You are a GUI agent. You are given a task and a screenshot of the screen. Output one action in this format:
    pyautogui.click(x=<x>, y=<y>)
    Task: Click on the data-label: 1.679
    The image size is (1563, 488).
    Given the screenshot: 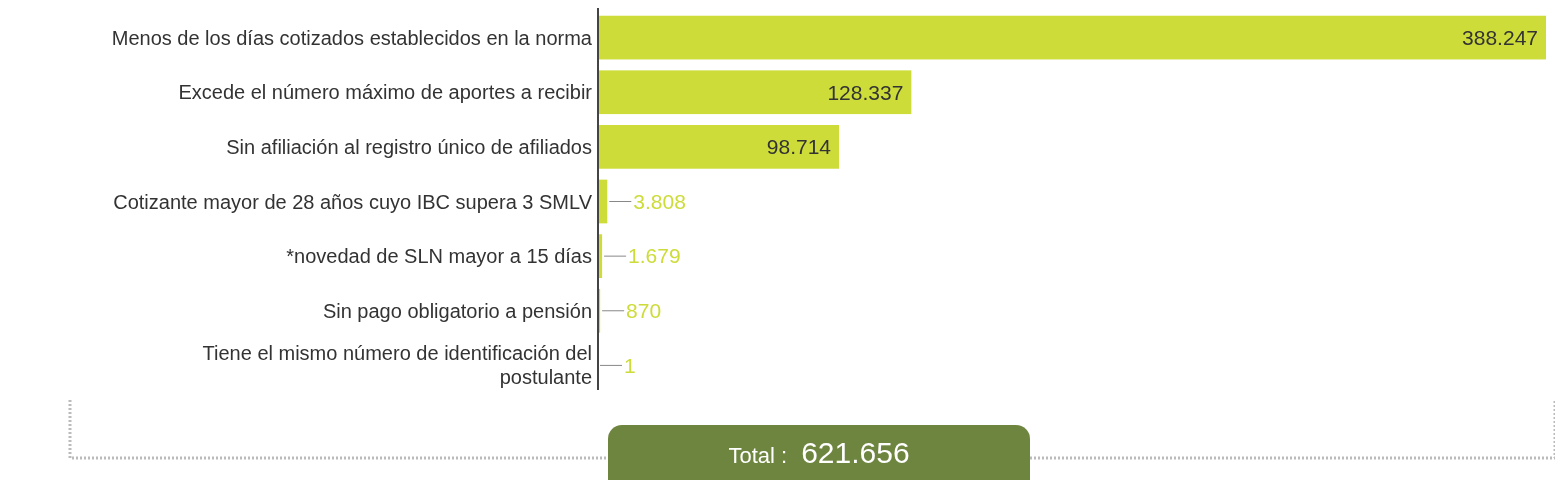 What is the action you would take?
    pyautogui.click(x=654, y=256)
    